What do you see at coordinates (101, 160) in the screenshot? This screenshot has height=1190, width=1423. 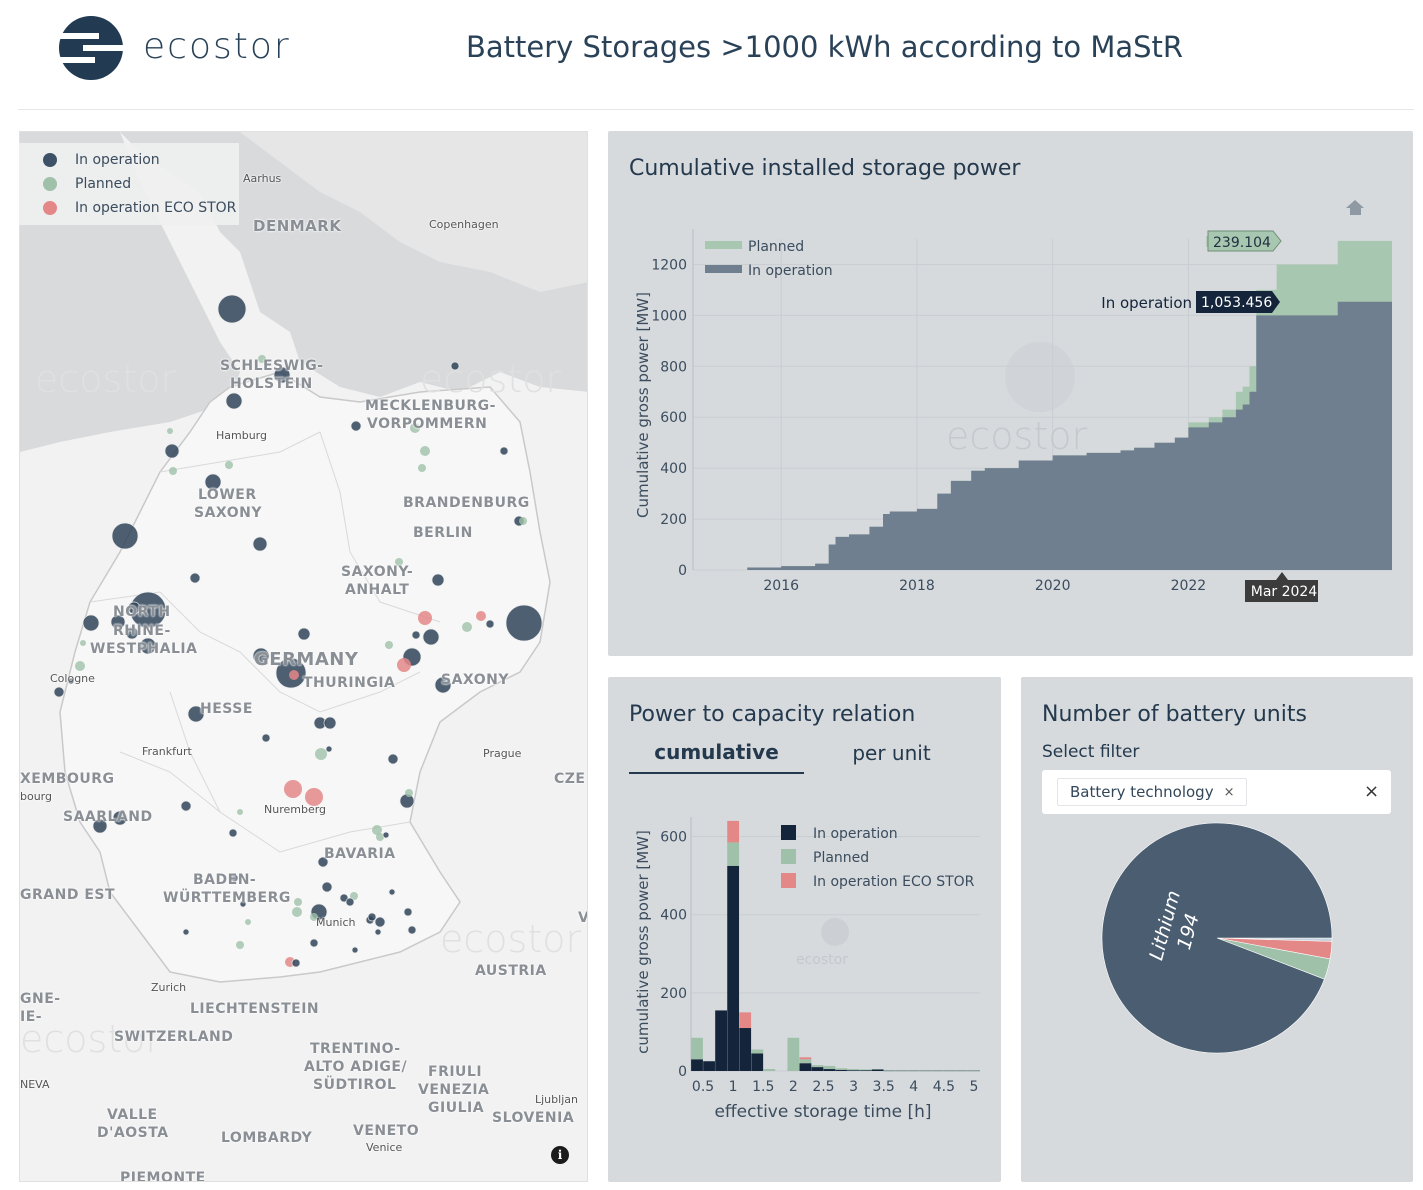 I see `map-legend-item: In operation` at bounding box center [101, 160].